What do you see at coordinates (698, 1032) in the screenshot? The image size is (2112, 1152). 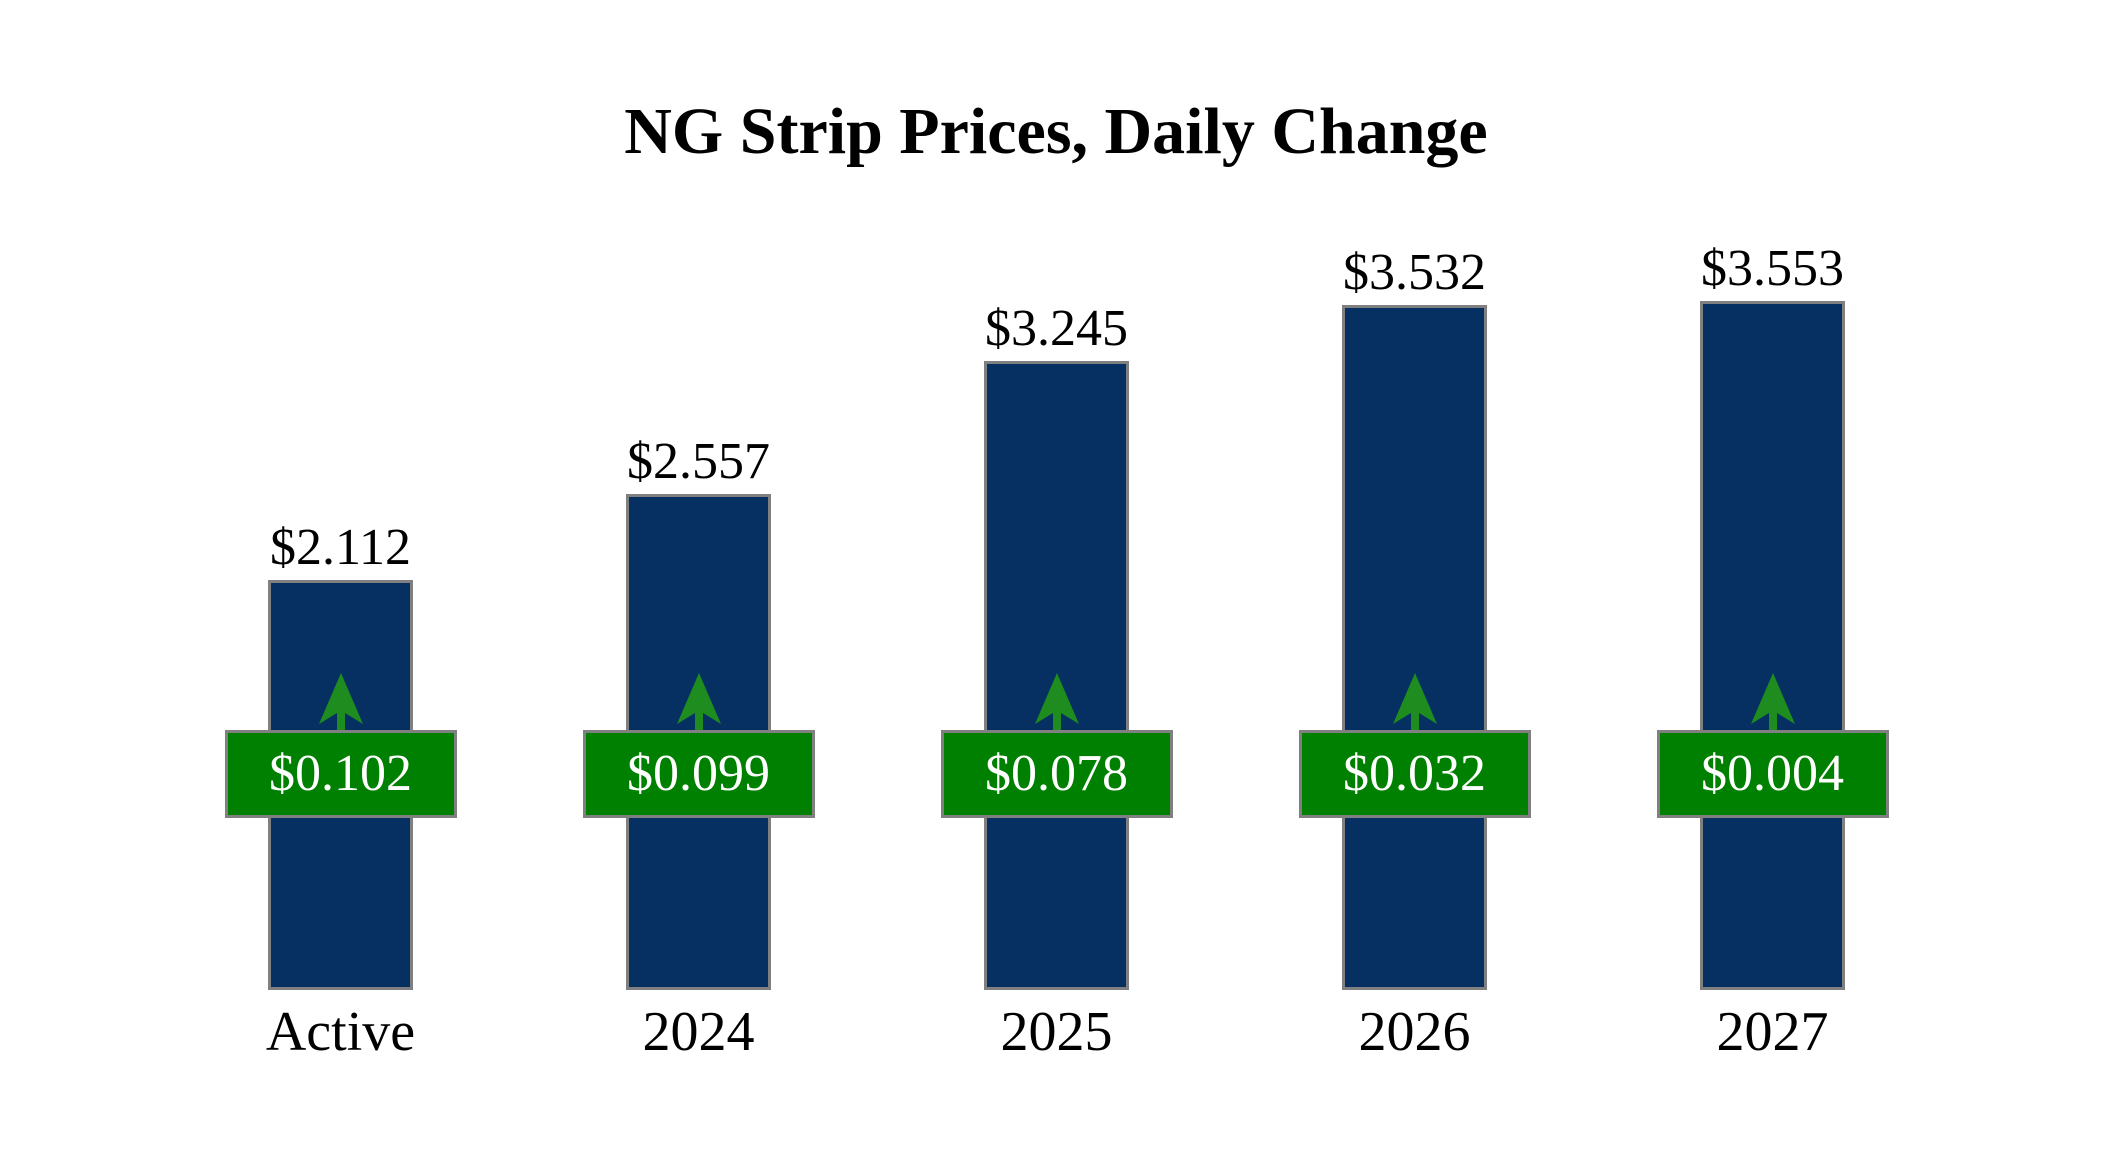 I see `category-label: 2024` at bounding box center [698, 1032].